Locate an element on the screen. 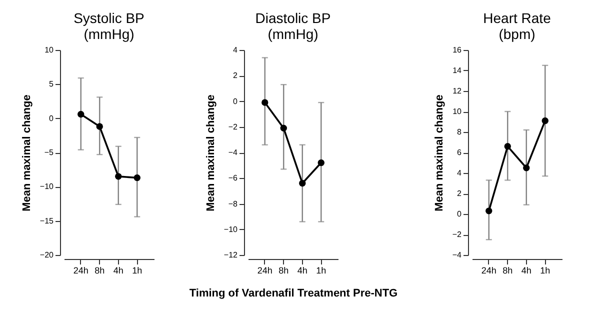  y-tick-label: 14 is located at coordinates (457, 70).